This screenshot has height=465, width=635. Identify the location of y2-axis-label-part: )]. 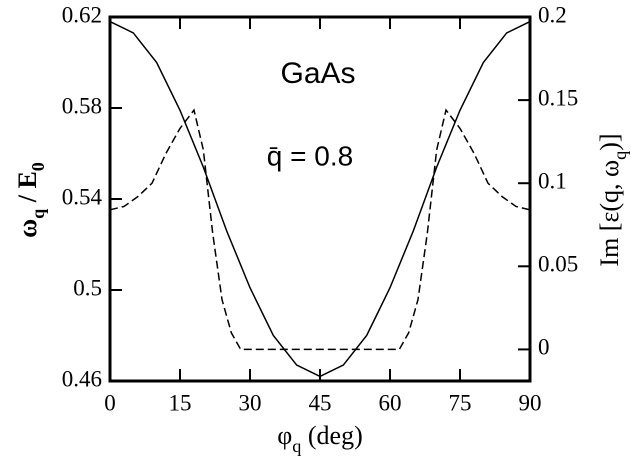
(609, 141).